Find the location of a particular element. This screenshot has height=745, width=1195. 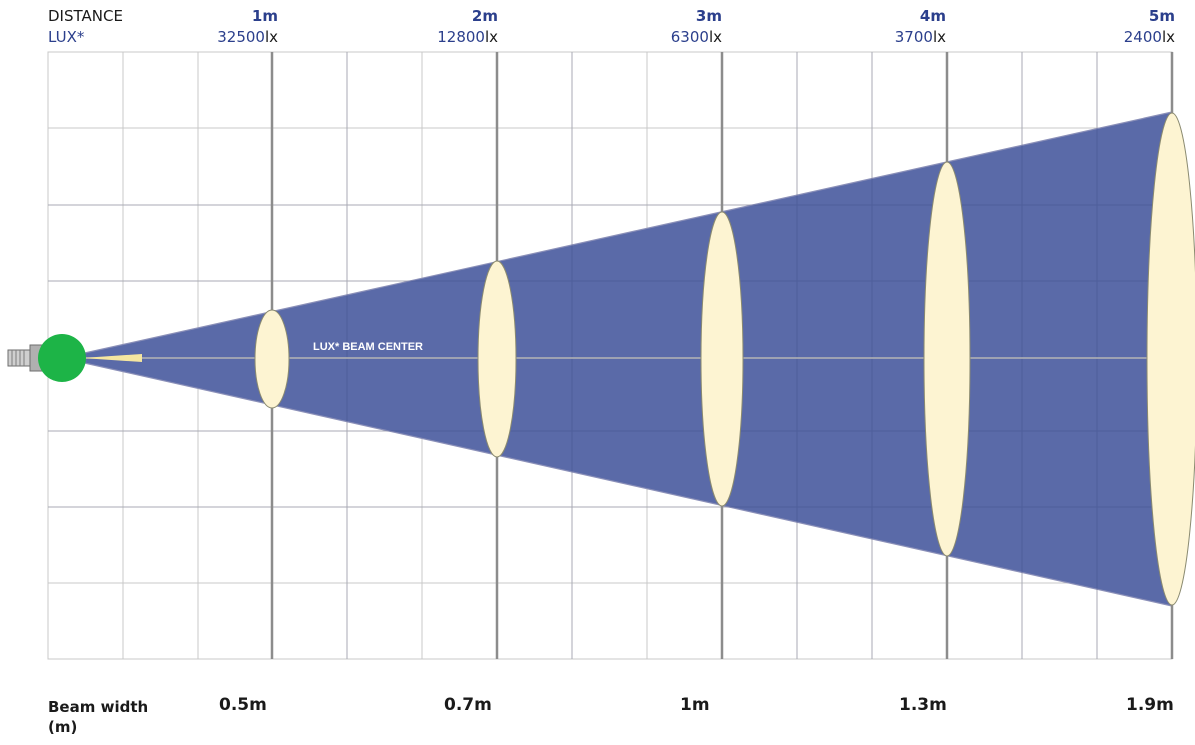

beam-width-label: Beam width (m) is located at coordinates (98, 717).